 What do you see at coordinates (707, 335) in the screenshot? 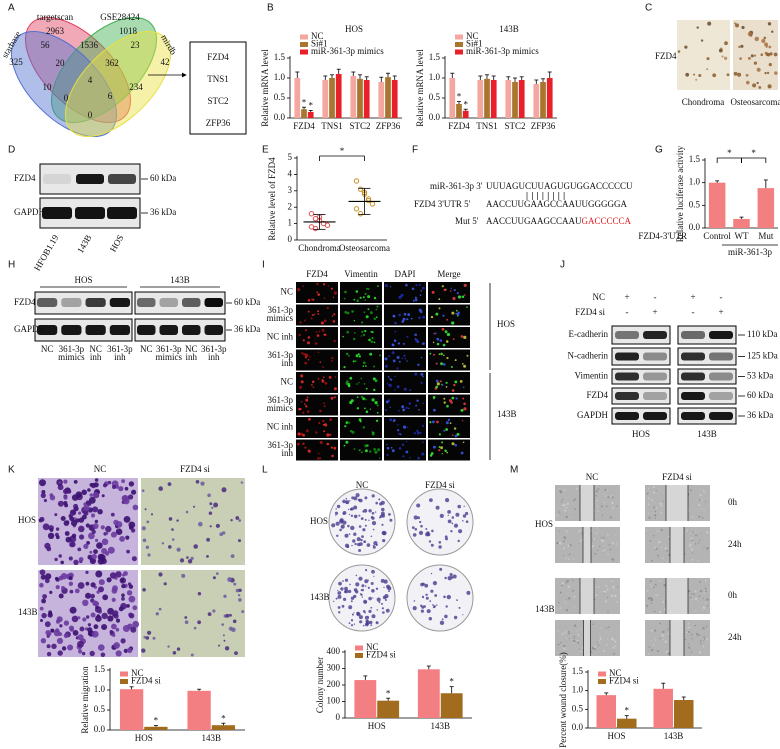
I see `blot-frame` at bounding box center [707, 335].